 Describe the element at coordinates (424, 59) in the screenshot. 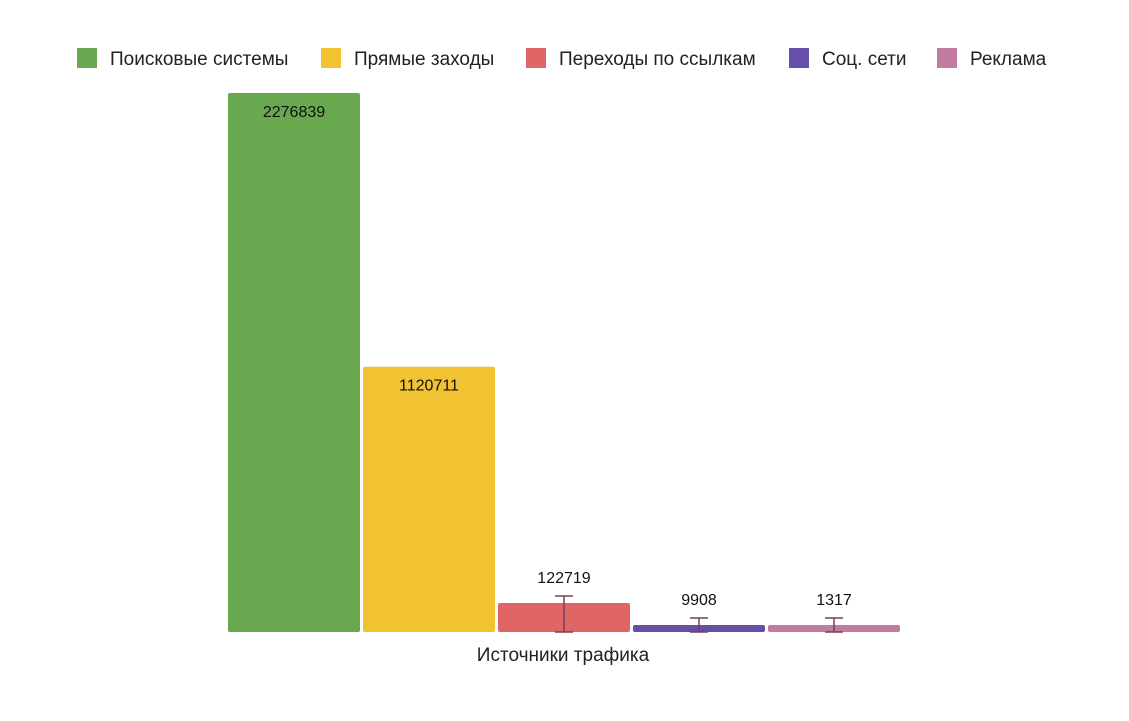

I see `legend-label-series-2: Прямые заходы` at that location.